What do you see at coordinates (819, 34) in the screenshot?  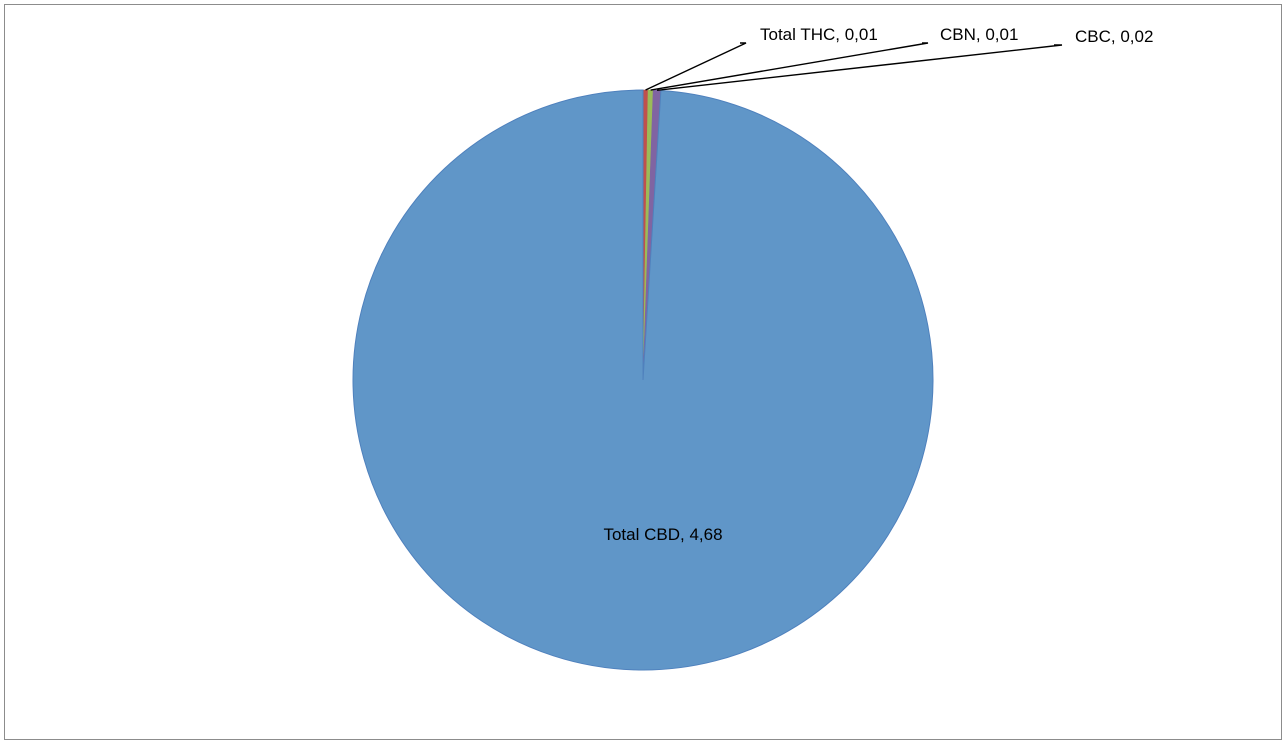 I see `data-label-total-thc: Total THC, 0,01` at bounding box center [819, 34].